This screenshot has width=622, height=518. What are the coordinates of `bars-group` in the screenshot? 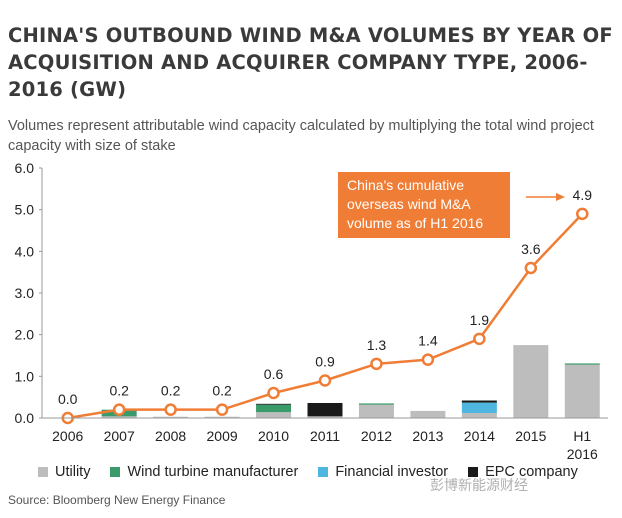 It's located at (350, 381).